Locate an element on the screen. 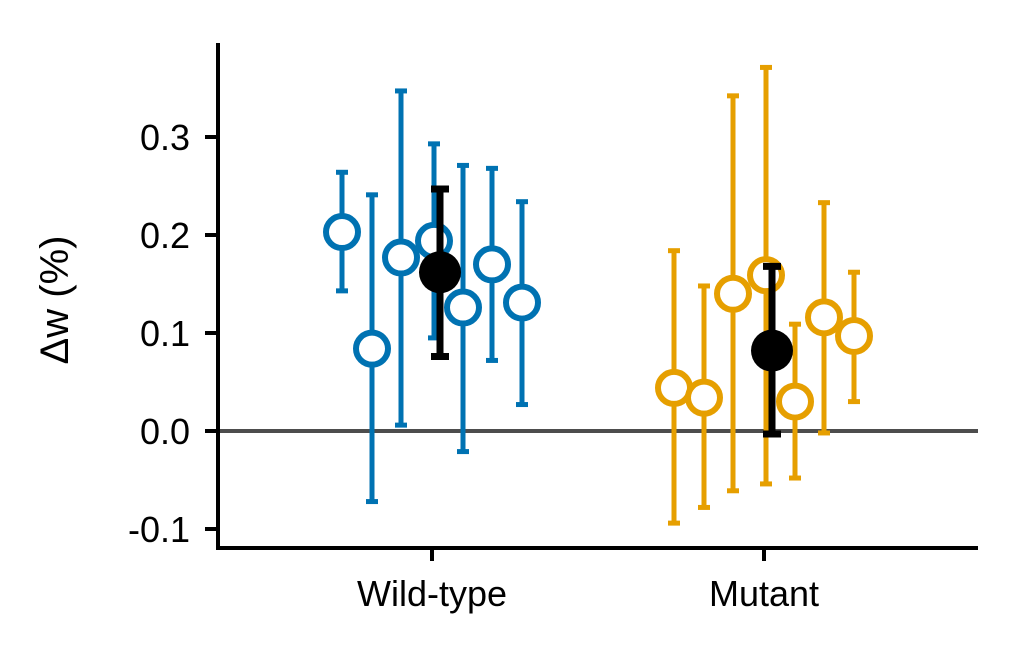 The image size is (1020, 660). y-tick-label: 0.1 is located at coordinates (165, 333).